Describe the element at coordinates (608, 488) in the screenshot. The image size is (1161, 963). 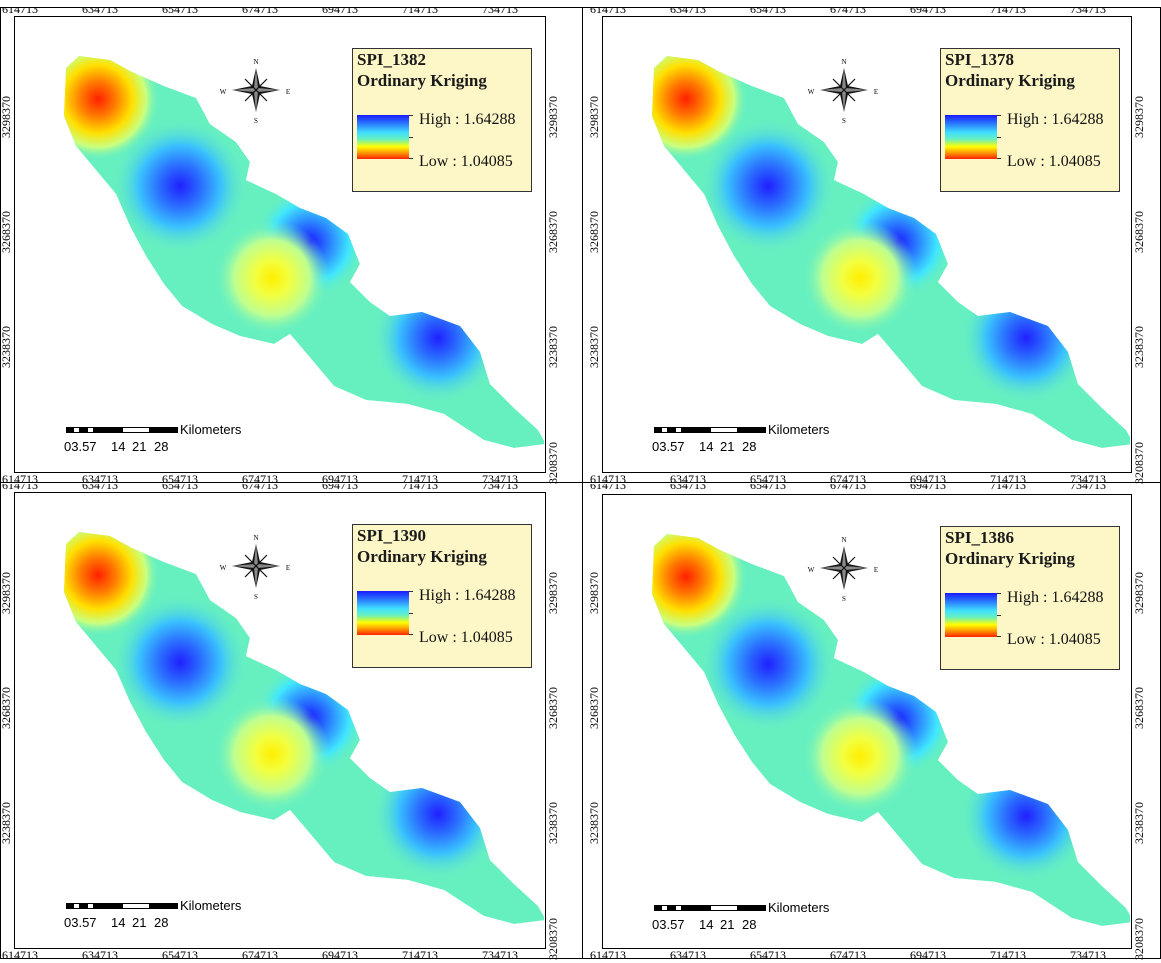
I see `x-tick-label-top: 614713` at that location.